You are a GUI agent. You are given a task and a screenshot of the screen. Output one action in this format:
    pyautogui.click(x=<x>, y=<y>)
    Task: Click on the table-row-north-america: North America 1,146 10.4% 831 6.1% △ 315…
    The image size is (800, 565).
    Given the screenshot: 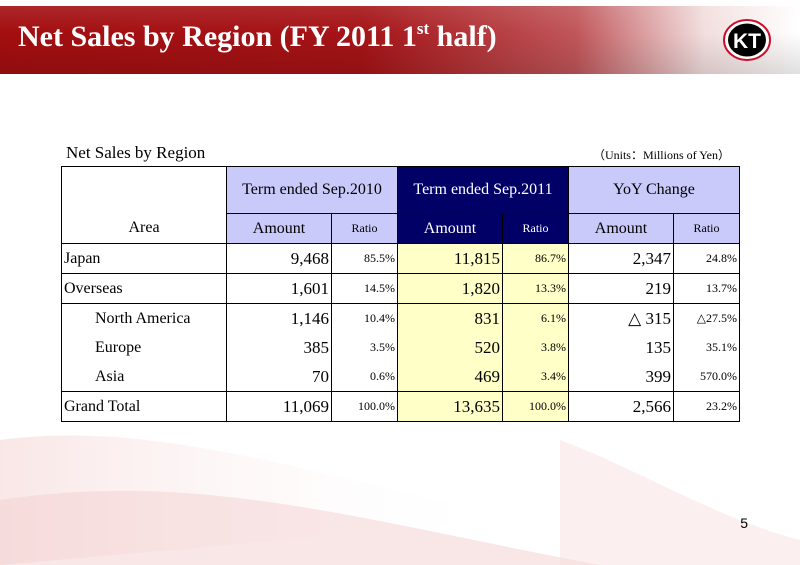 What is the action you would take?
    pyautogui.click(x=400, y=318)
    